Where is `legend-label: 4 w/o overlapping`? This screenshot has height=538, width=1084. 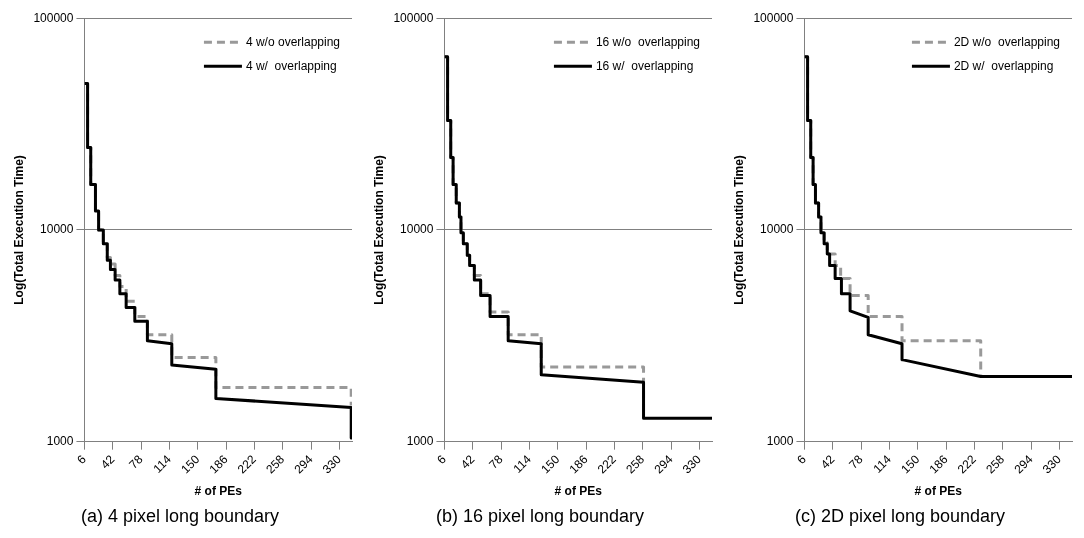 legend-label: 4 w/o overlapping is located at coordinates (292, 41).